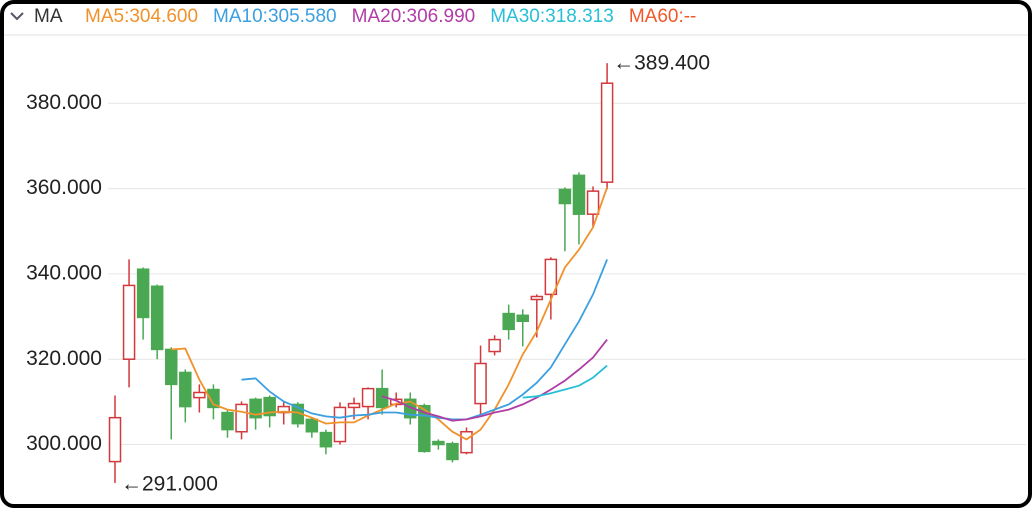 This screenshot has width=1032, height=508. Describe the element at coordinates (141, 16) in the screenshot. I see `legend-entry: MA5:304.600` at that location.